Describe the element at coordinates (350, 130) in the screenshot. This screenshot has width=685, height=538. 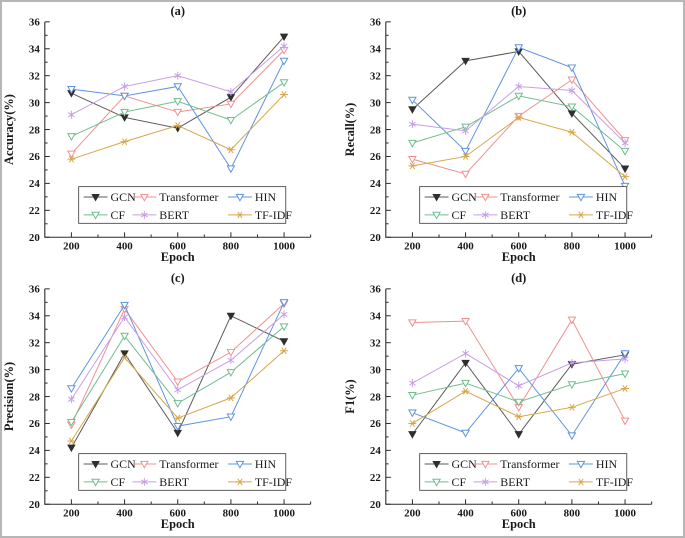
I see `y-axis-title: Recall(%)` at that location.